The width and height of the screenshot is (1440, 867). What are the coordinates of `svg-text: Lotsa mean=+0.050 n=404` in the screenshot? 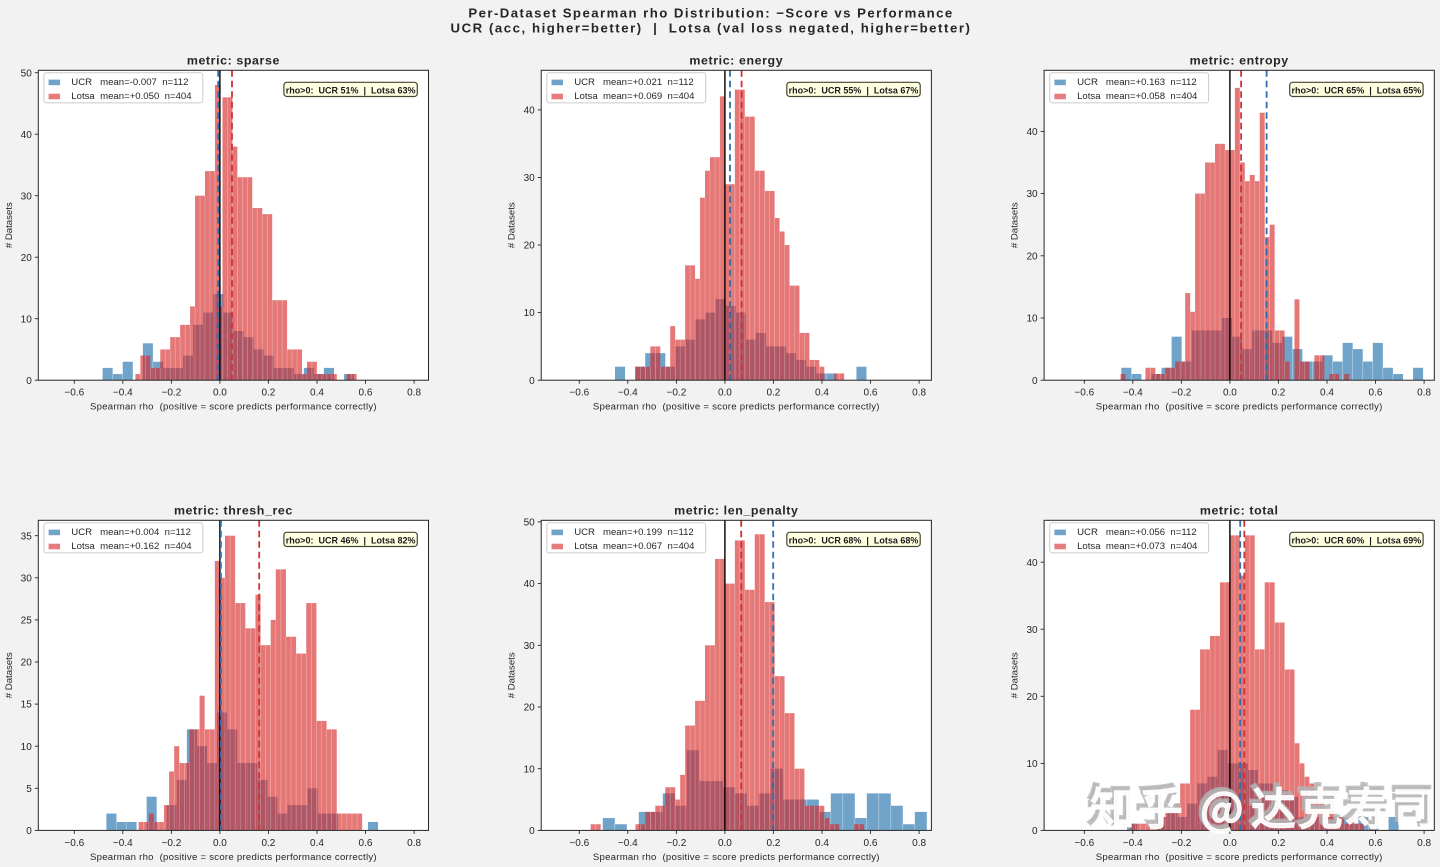 It's located at (131, 96).